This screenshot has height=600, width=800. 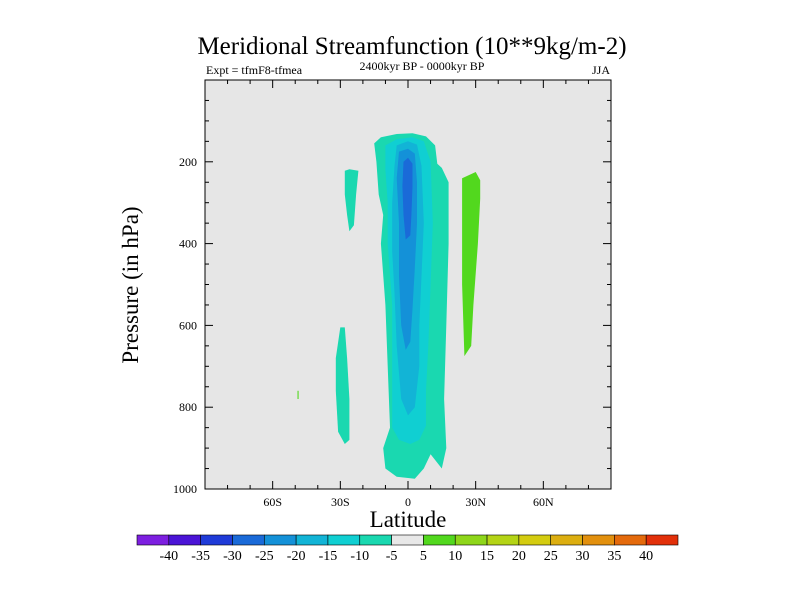 What do you see at coordinates (254, 70) in the screenshot?
I see `experiment-label: Expt = tfmF8-tfmea` at bounding box center [254, 70].